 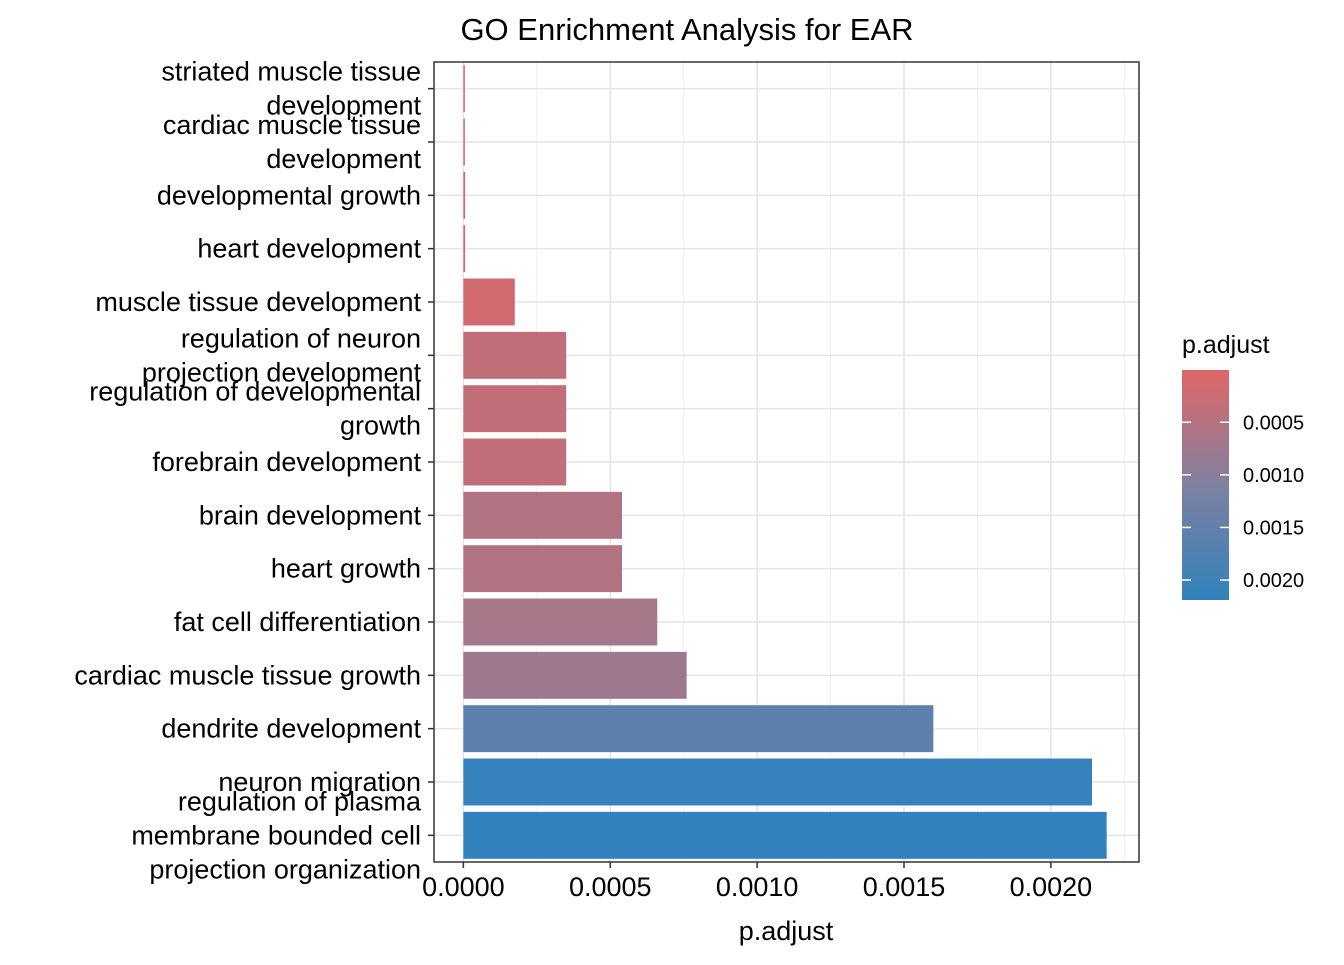 I want to click on y-tick-label: heart growth, so click(x=346, y=569).